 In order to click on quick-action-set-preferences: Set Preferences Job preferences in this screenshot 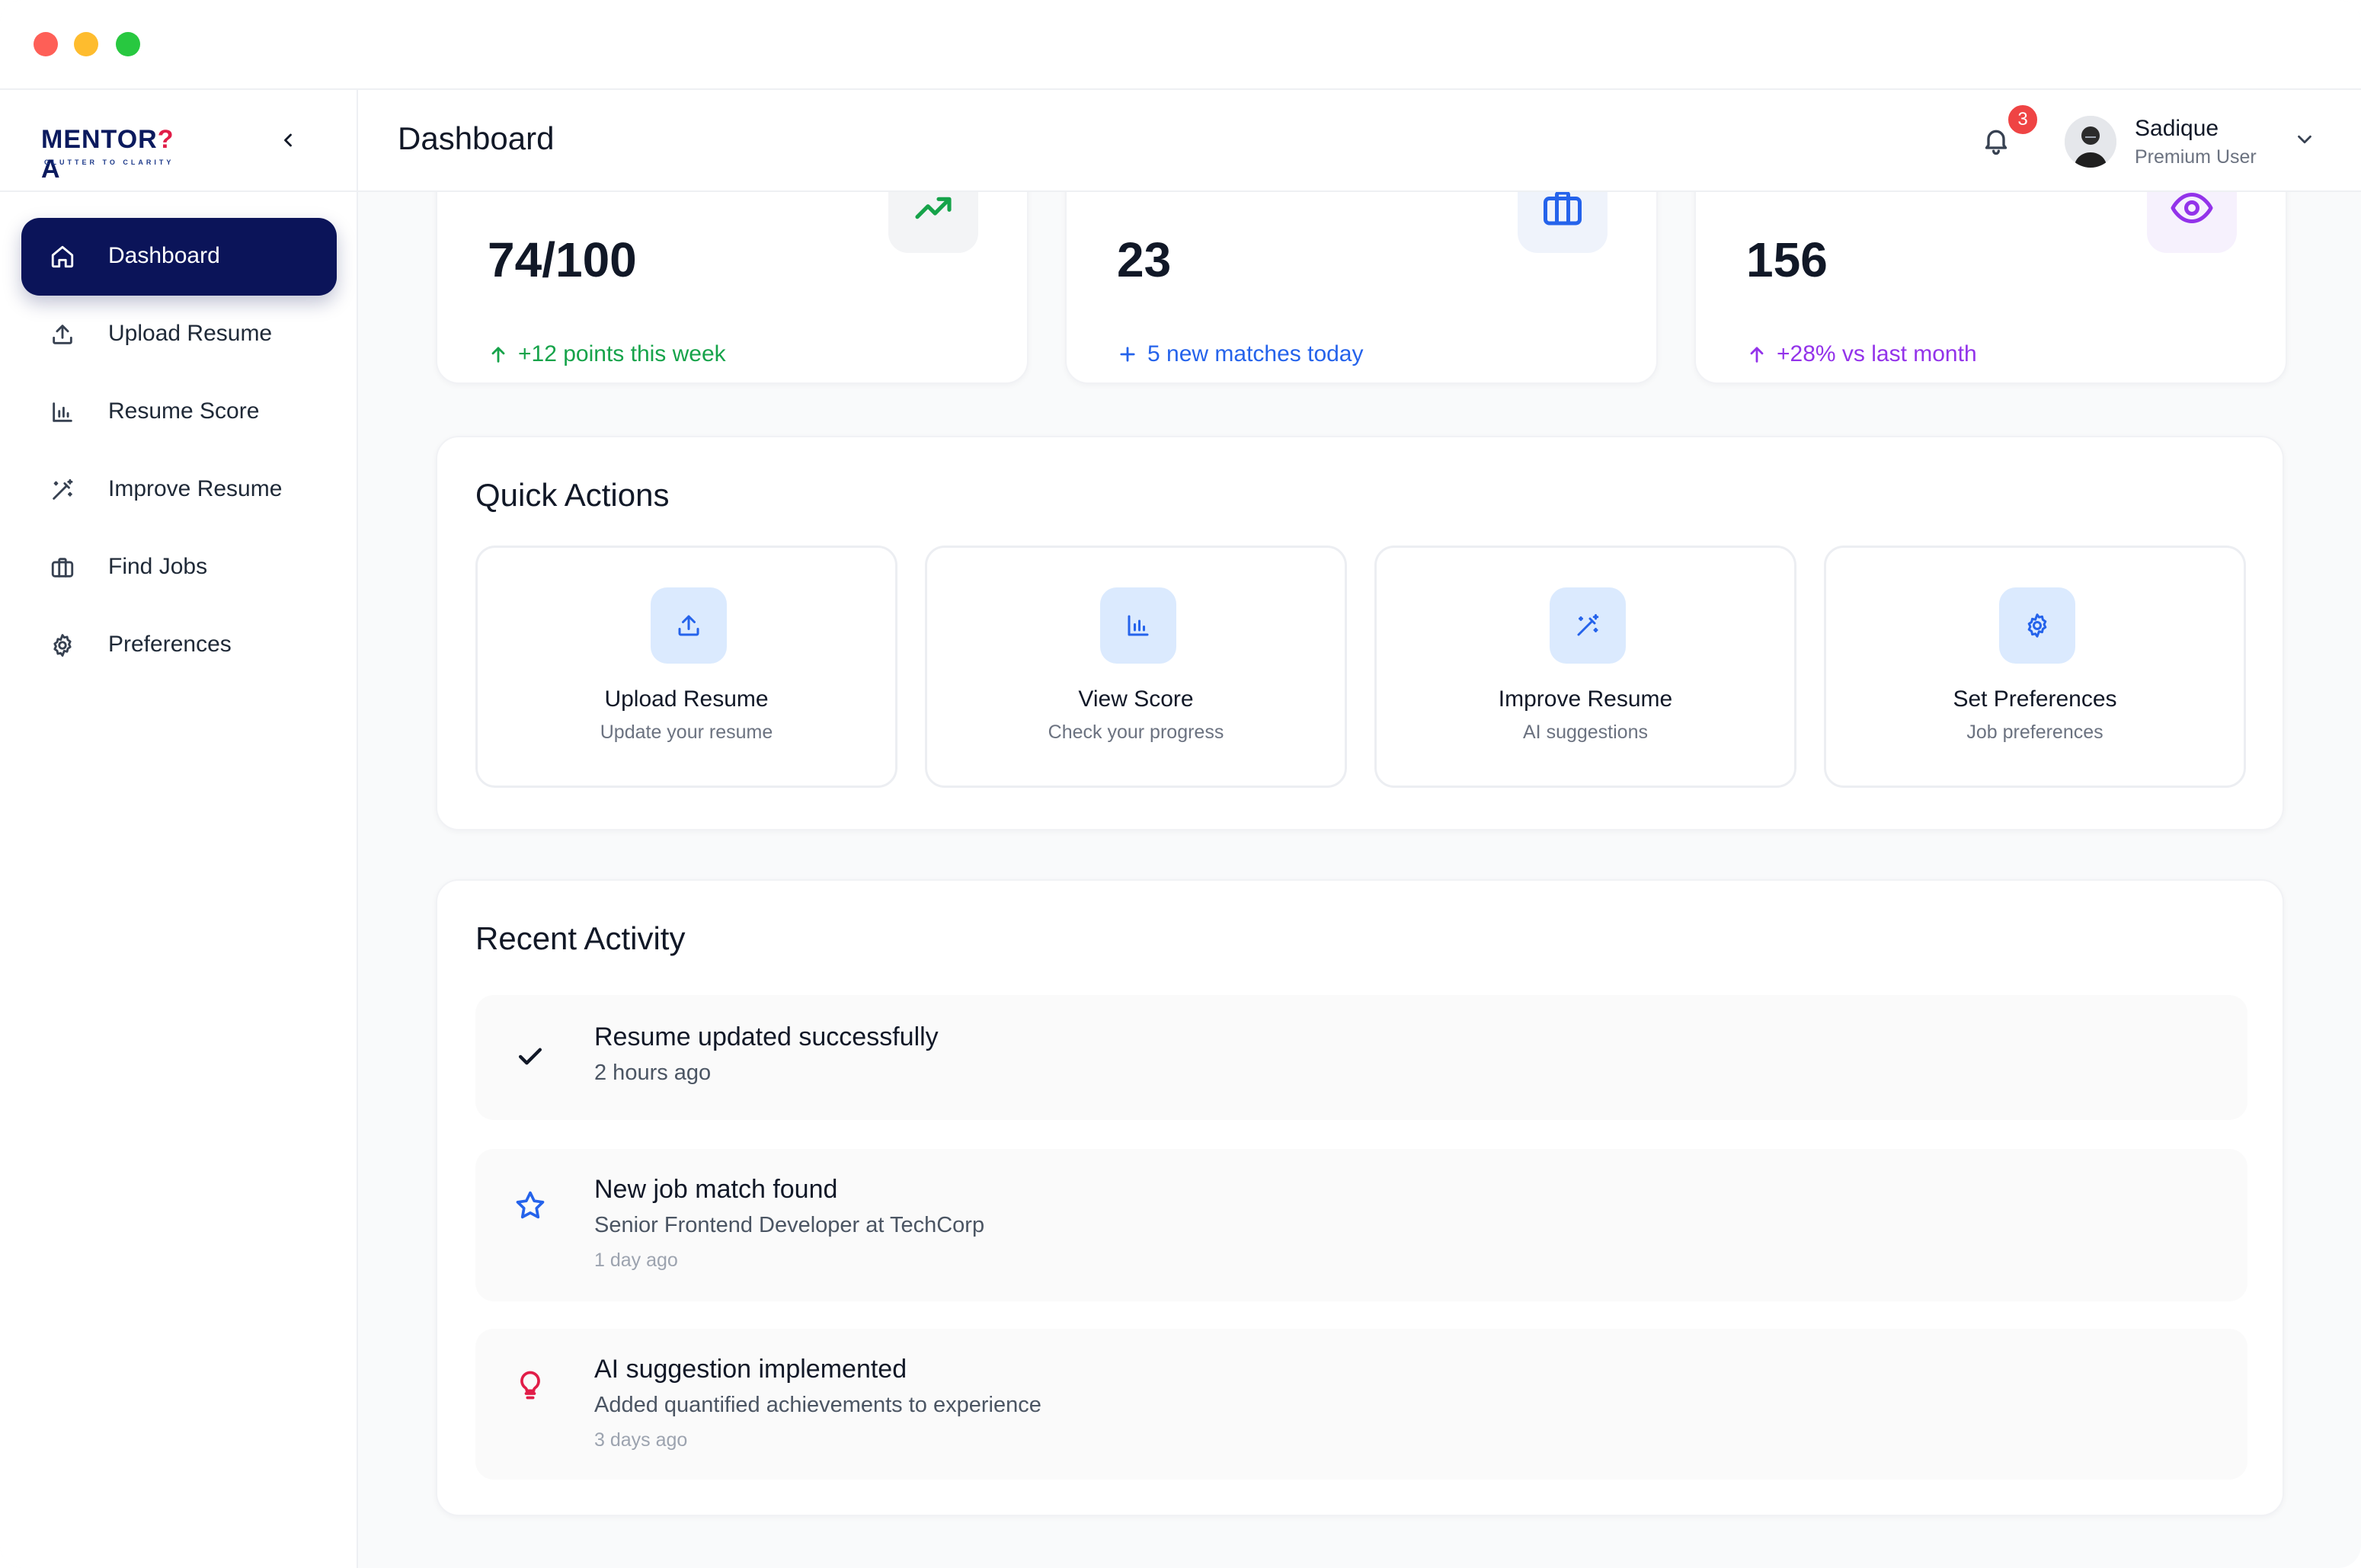, I will do `click(2035, 667)`.